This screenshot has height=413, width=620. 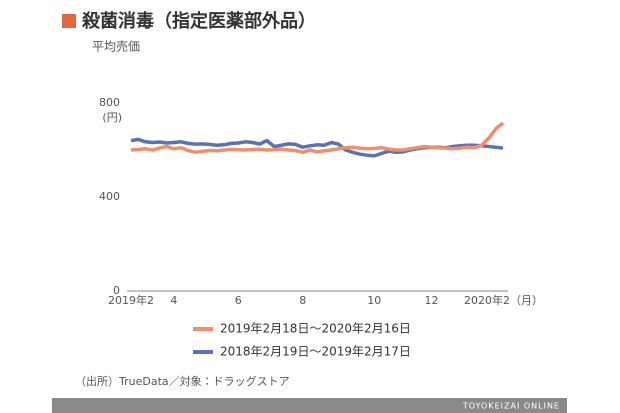 What do you see at coordinates (182, 381) in the screenshot?
I see `source: （出所）TrueData／対象：ドラッグストア` at bounding box center [182, 381].